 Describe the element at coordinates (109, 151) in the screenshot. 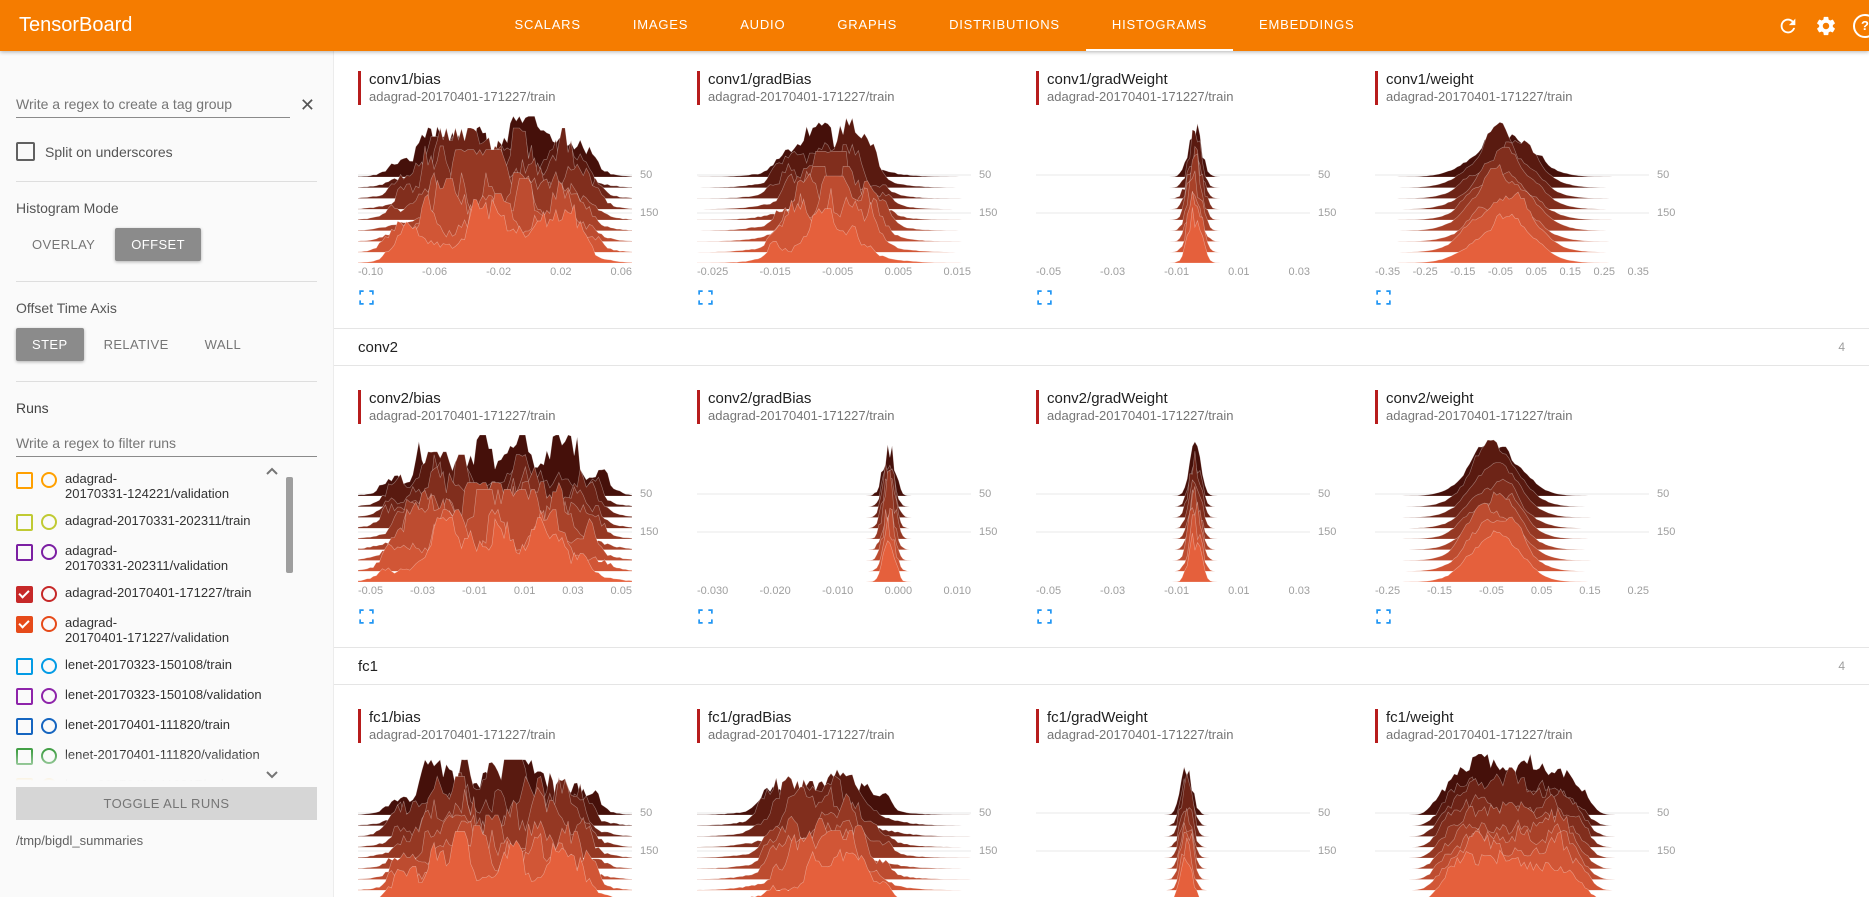

I see `split-underscores-label: Split on underscores` at that location.